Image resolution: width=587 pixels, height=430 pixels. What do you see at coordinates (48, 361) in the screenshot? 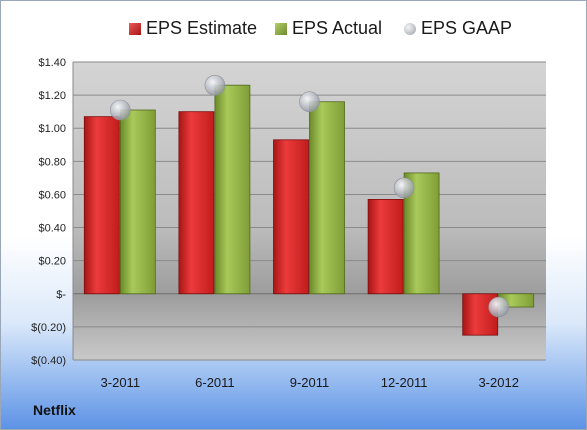
I see `y-tick-label: $(0.40)` at bounding box center [48, 361].